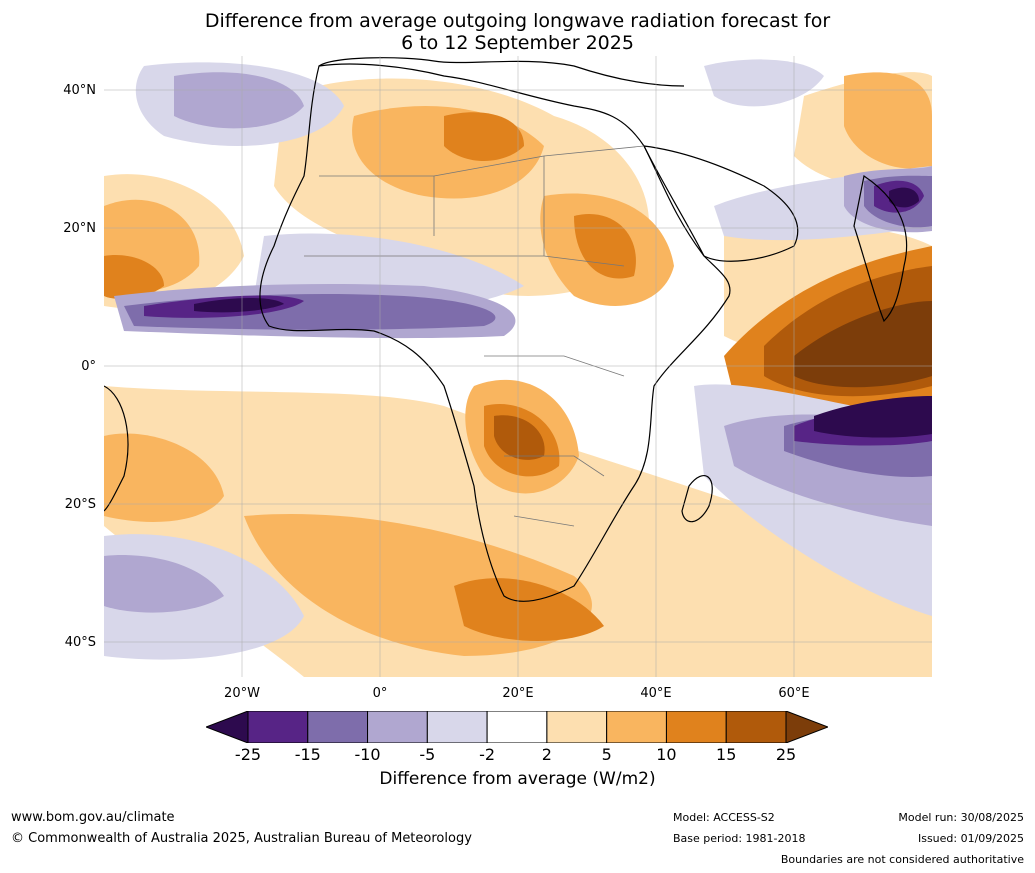 The image size is (1035, 873). I want to click on colorbar-tick-label: 2, so click(546, 754).